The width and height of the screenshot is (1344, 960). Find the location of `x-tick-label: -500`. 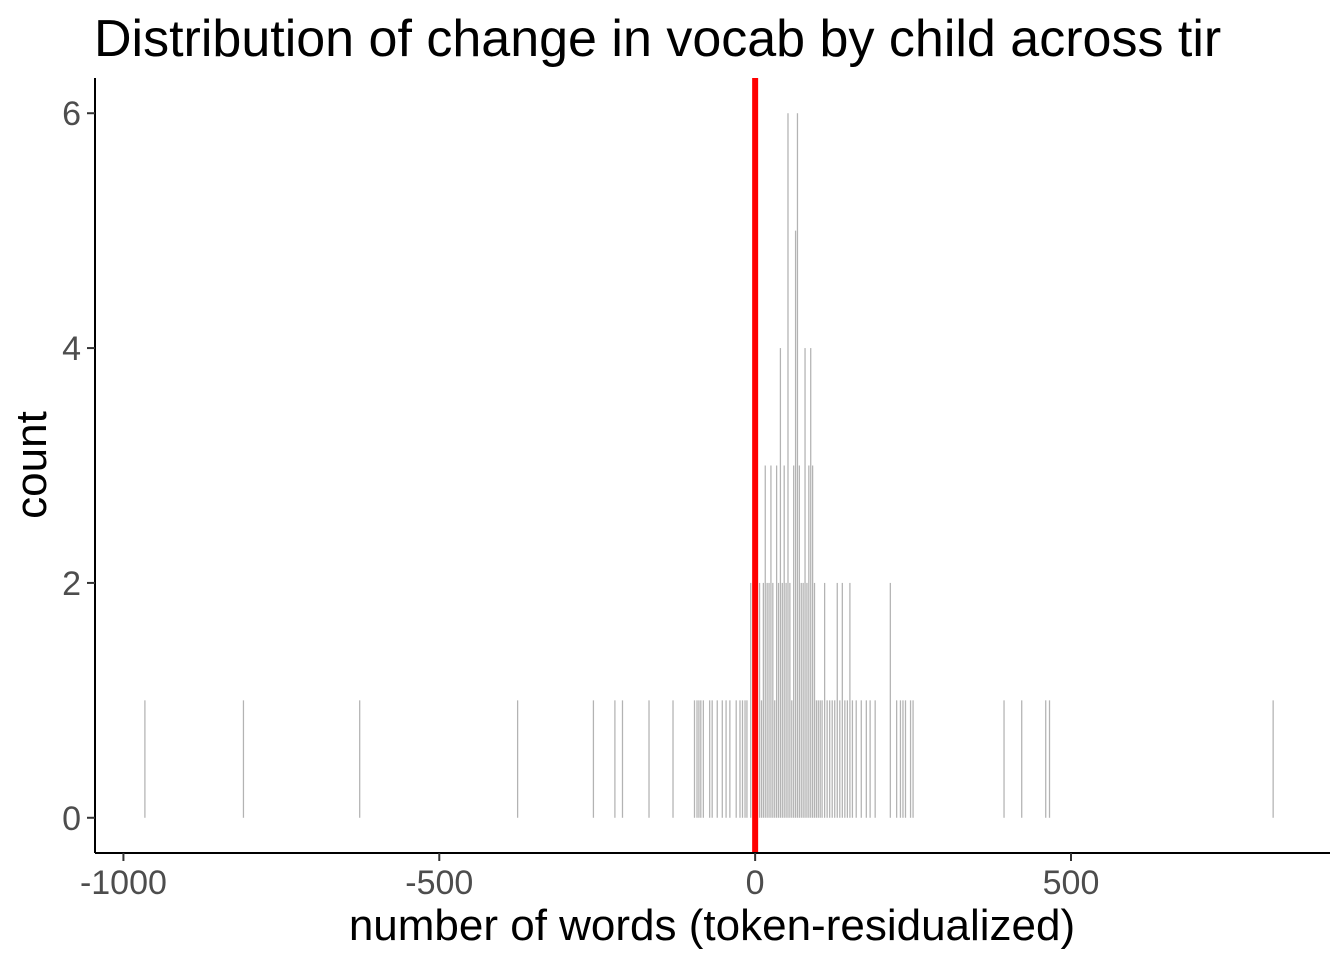

x-tick-label: -500 is located at coordinates (439, 883).